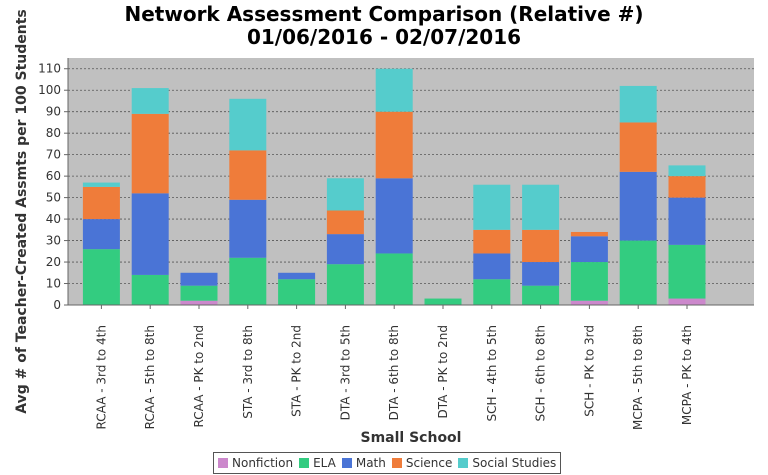 The width and height of the screenshot is (768, 475). I want to click on legend-item: ELA, so click(317, 463).